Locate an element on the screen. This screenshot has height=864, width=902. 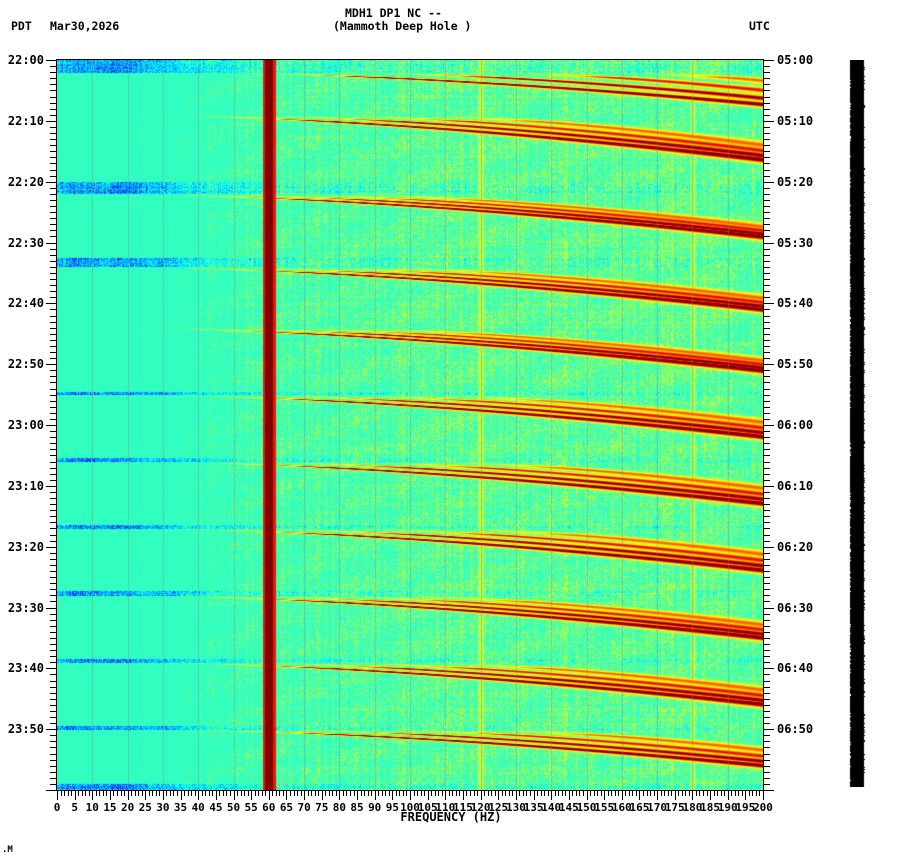
x-axis-label: 5 is located at coordinates (74, 807).